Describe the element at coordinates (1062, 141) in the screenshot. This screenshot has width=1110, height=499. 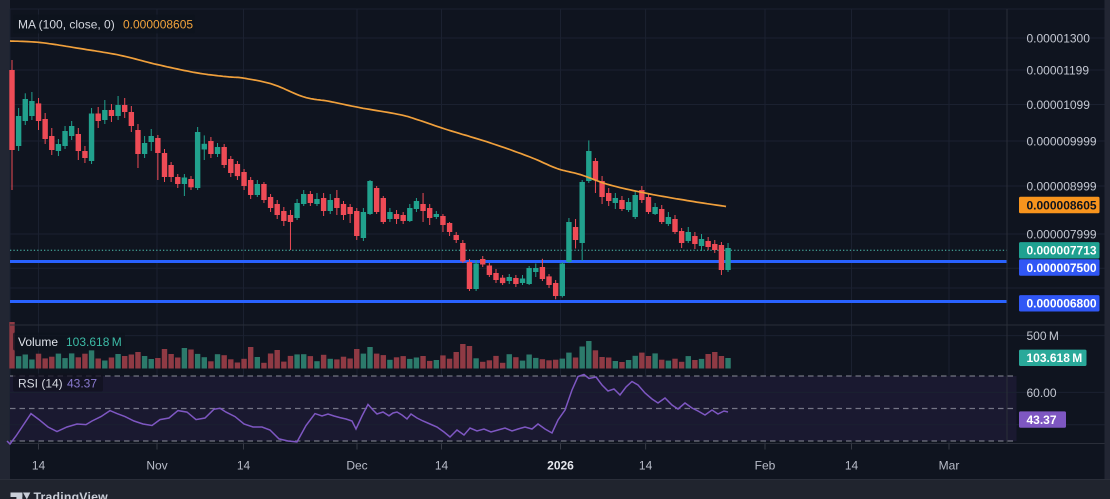
I see `svg-text: 0.000009999` at that location.